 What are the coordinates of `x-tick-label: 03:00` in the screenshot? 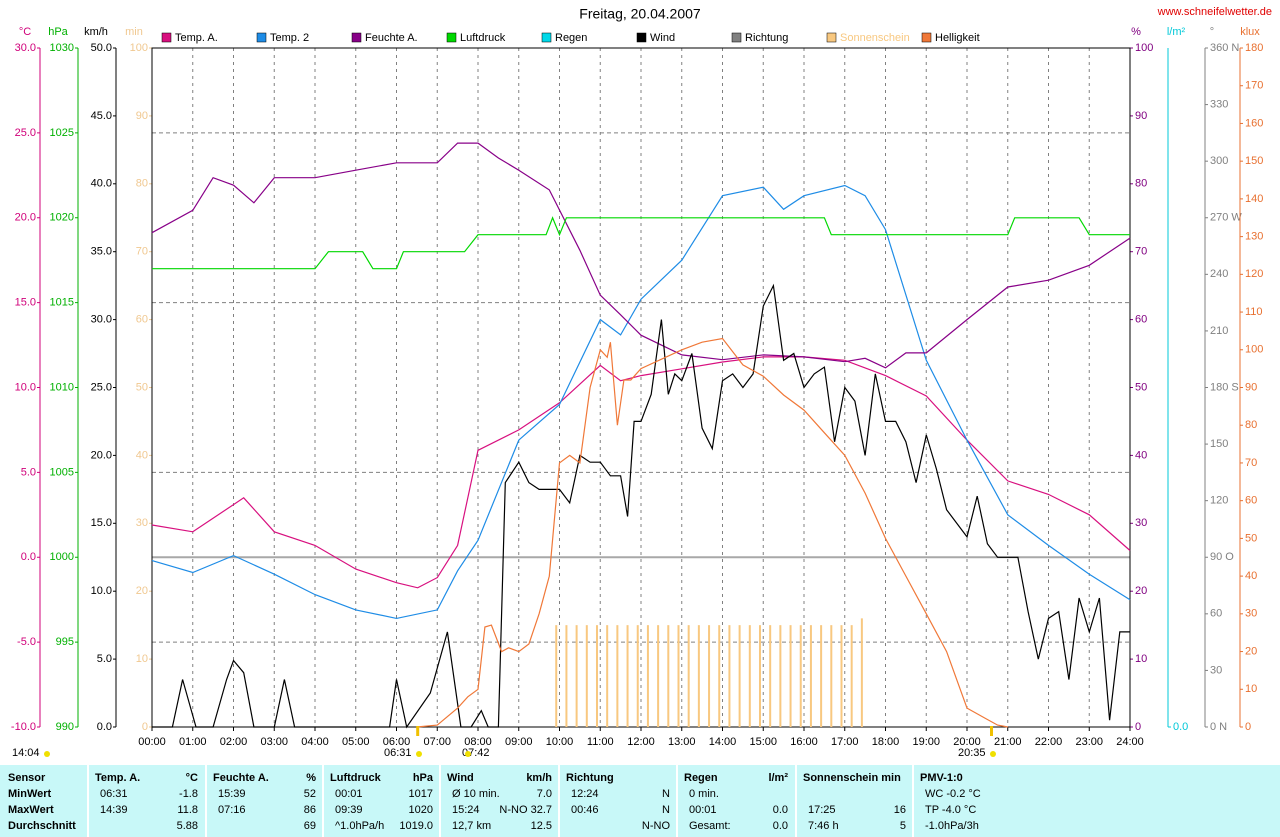 It's located at (274, 742).